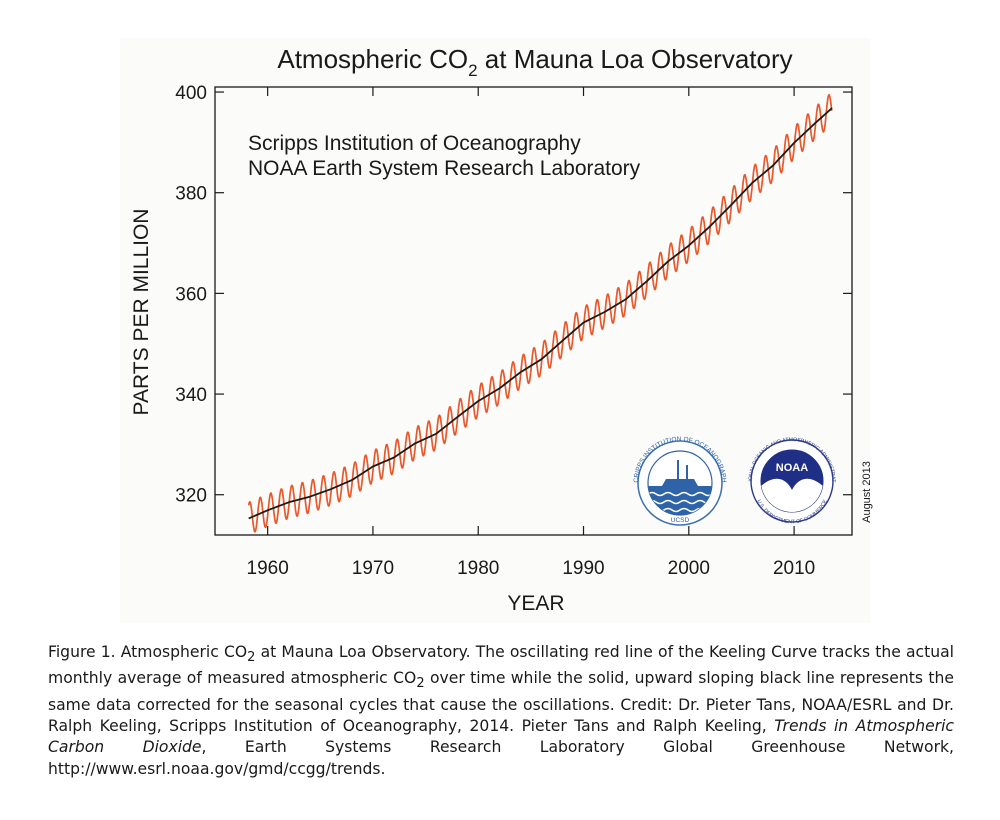 This screenshot has height=820, width=1000. Describe the element at coordinates (535, 603) in the screenshot. I see `x-axis-label: YEAR` at that location.